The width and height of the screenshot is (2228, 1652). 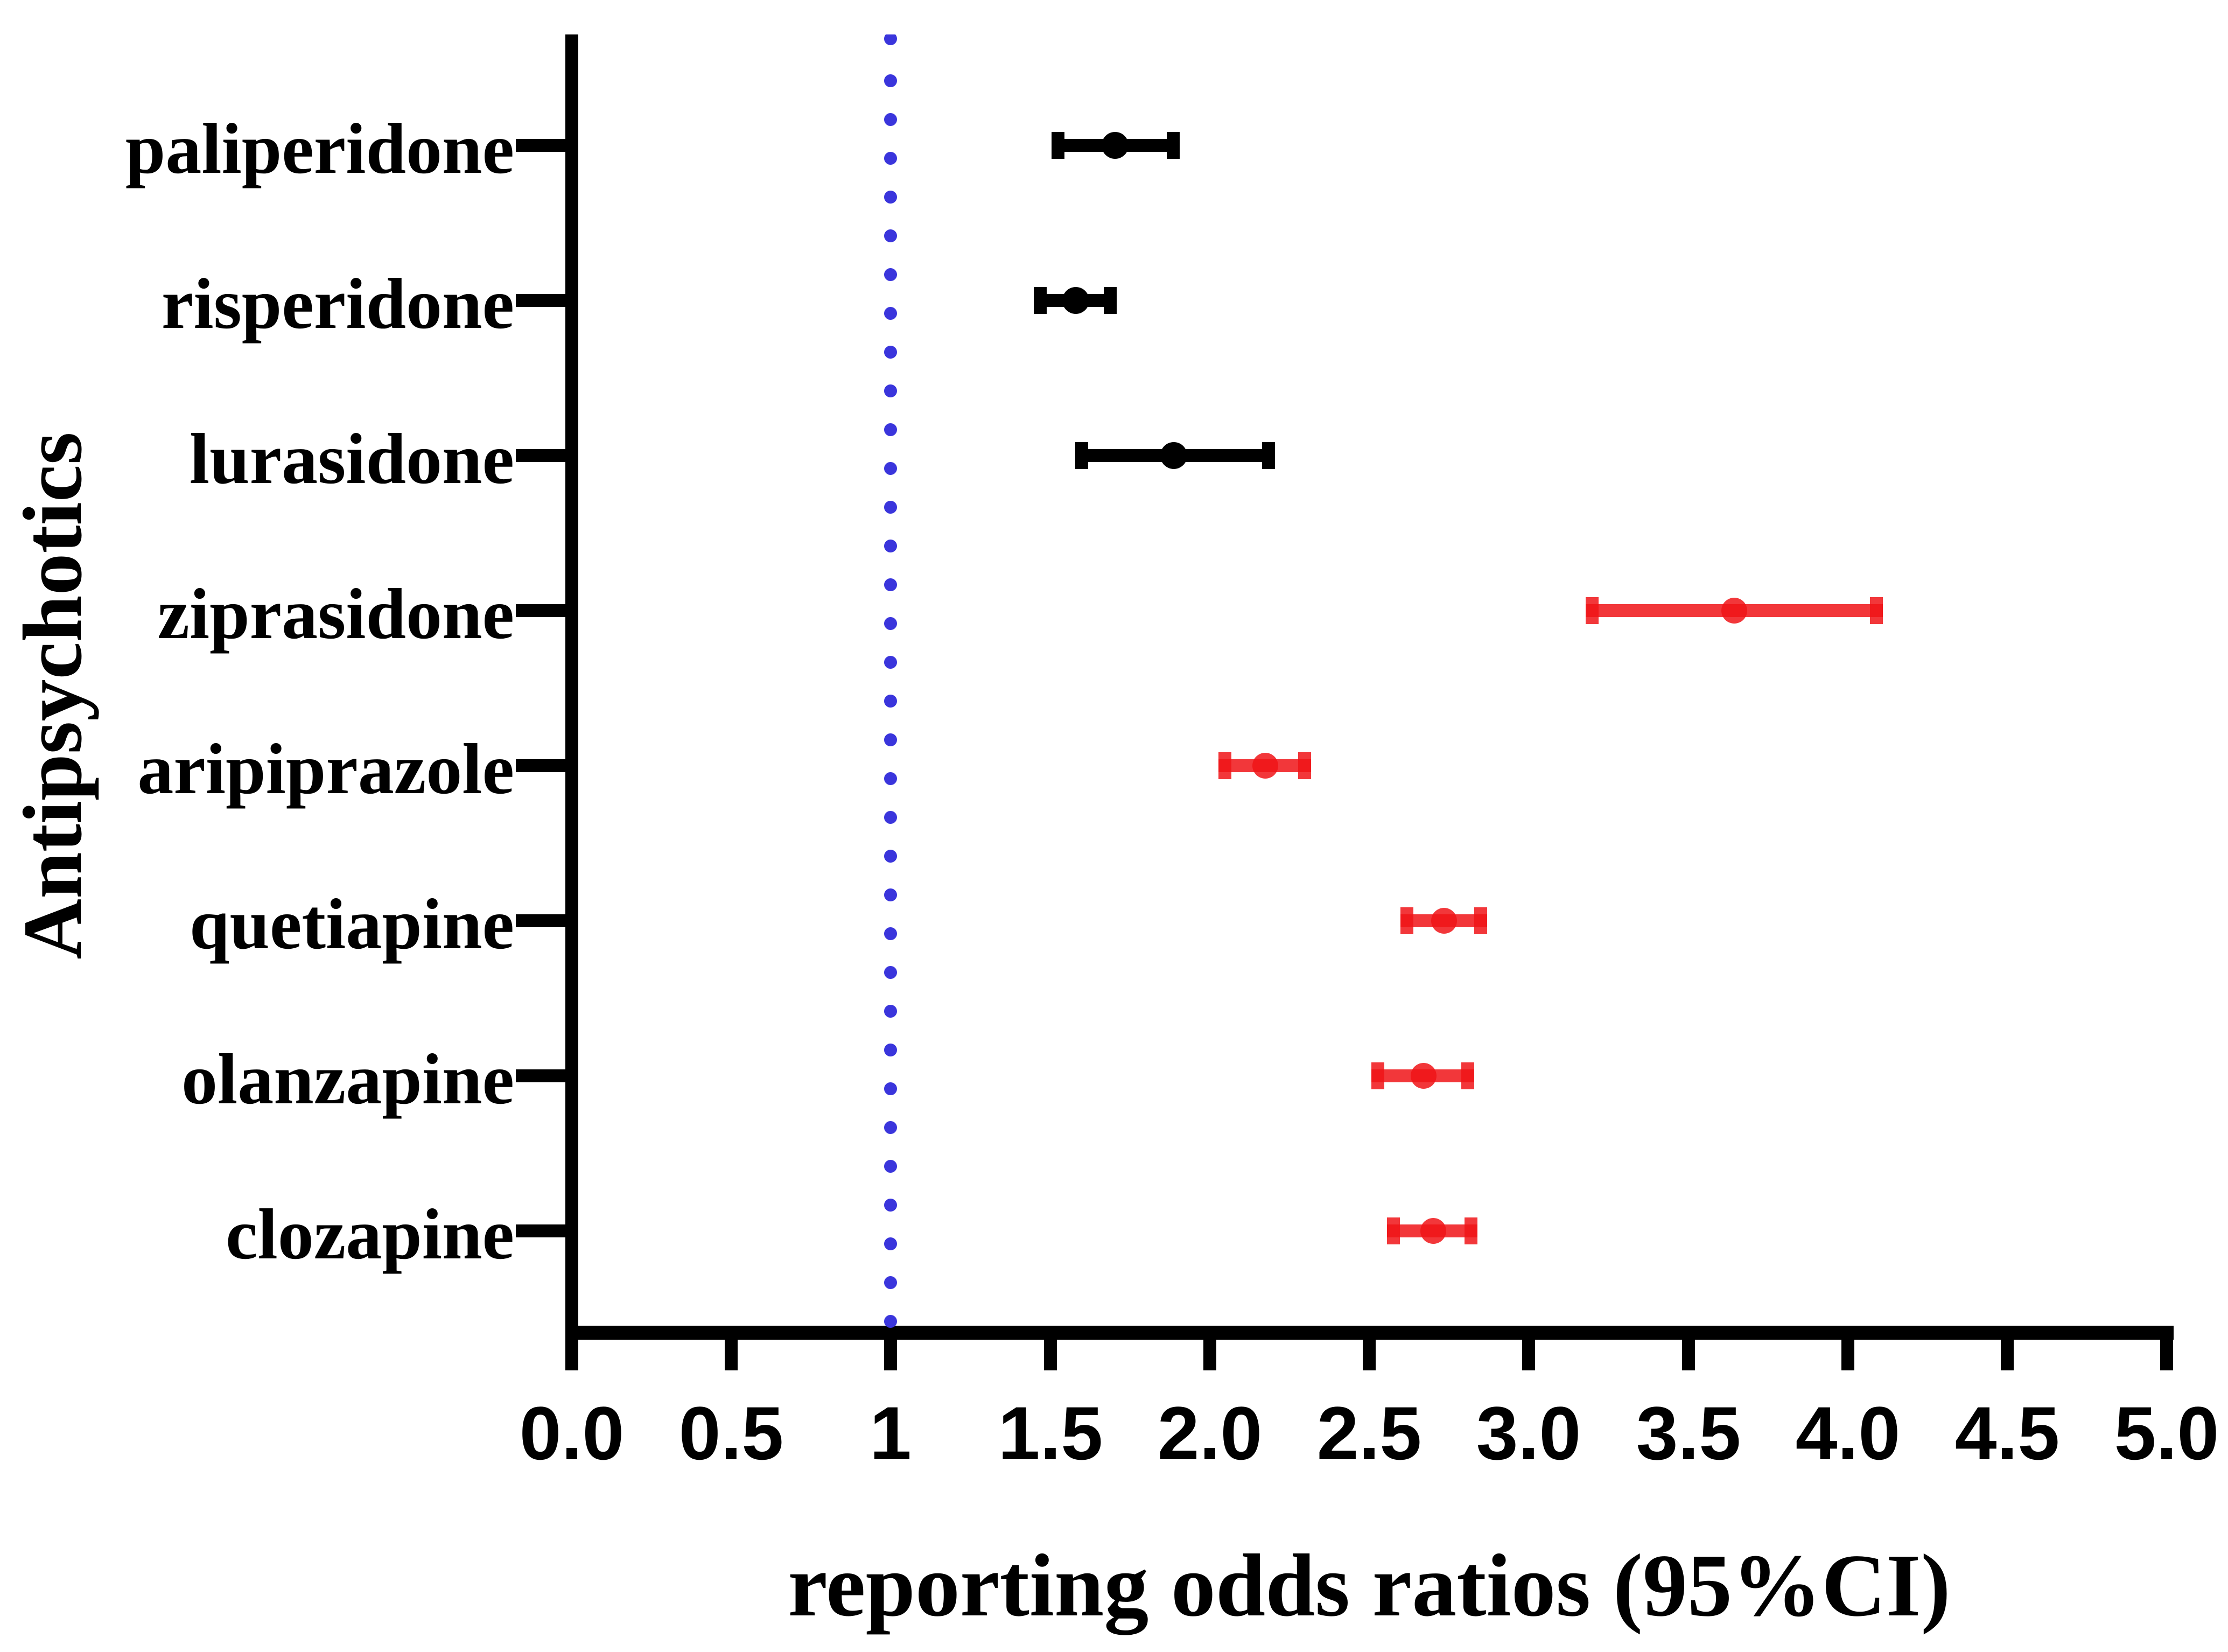 I want to click on svg-text: 2.0, so click(x=1211, y=1433).